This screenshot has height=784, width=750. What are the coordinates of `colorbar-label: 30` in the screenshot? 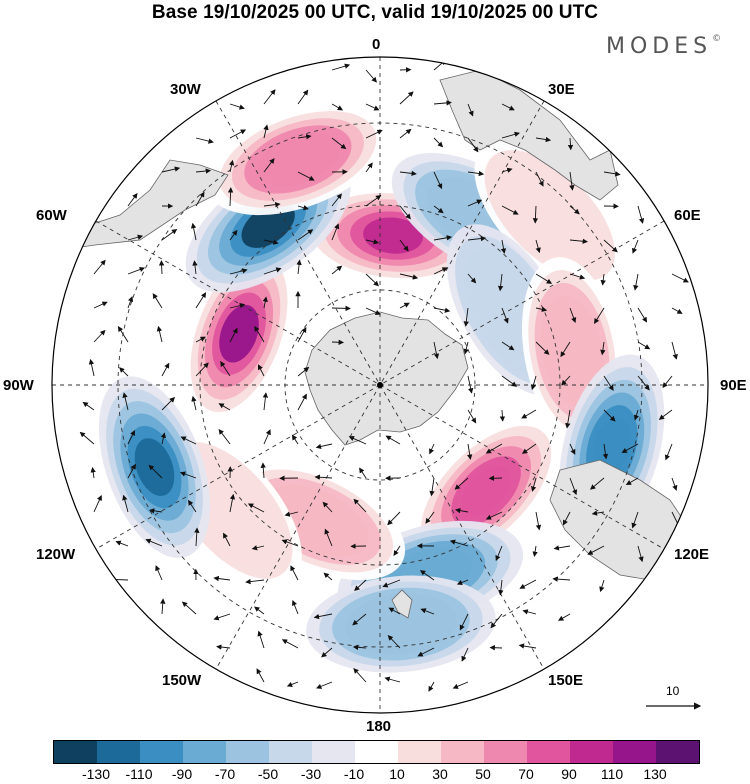 It's located at (440, 774).